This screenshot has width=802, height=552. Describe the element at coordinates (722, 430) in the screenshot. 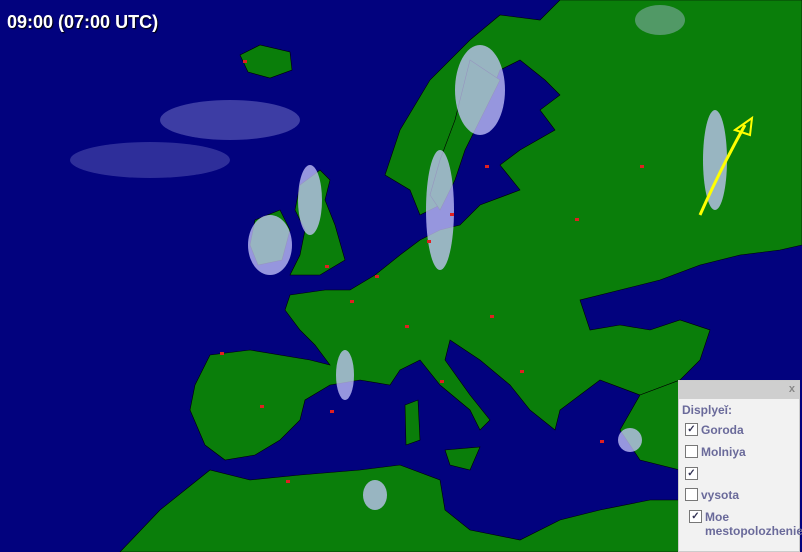

I see `option-label: Goroda` at that location.